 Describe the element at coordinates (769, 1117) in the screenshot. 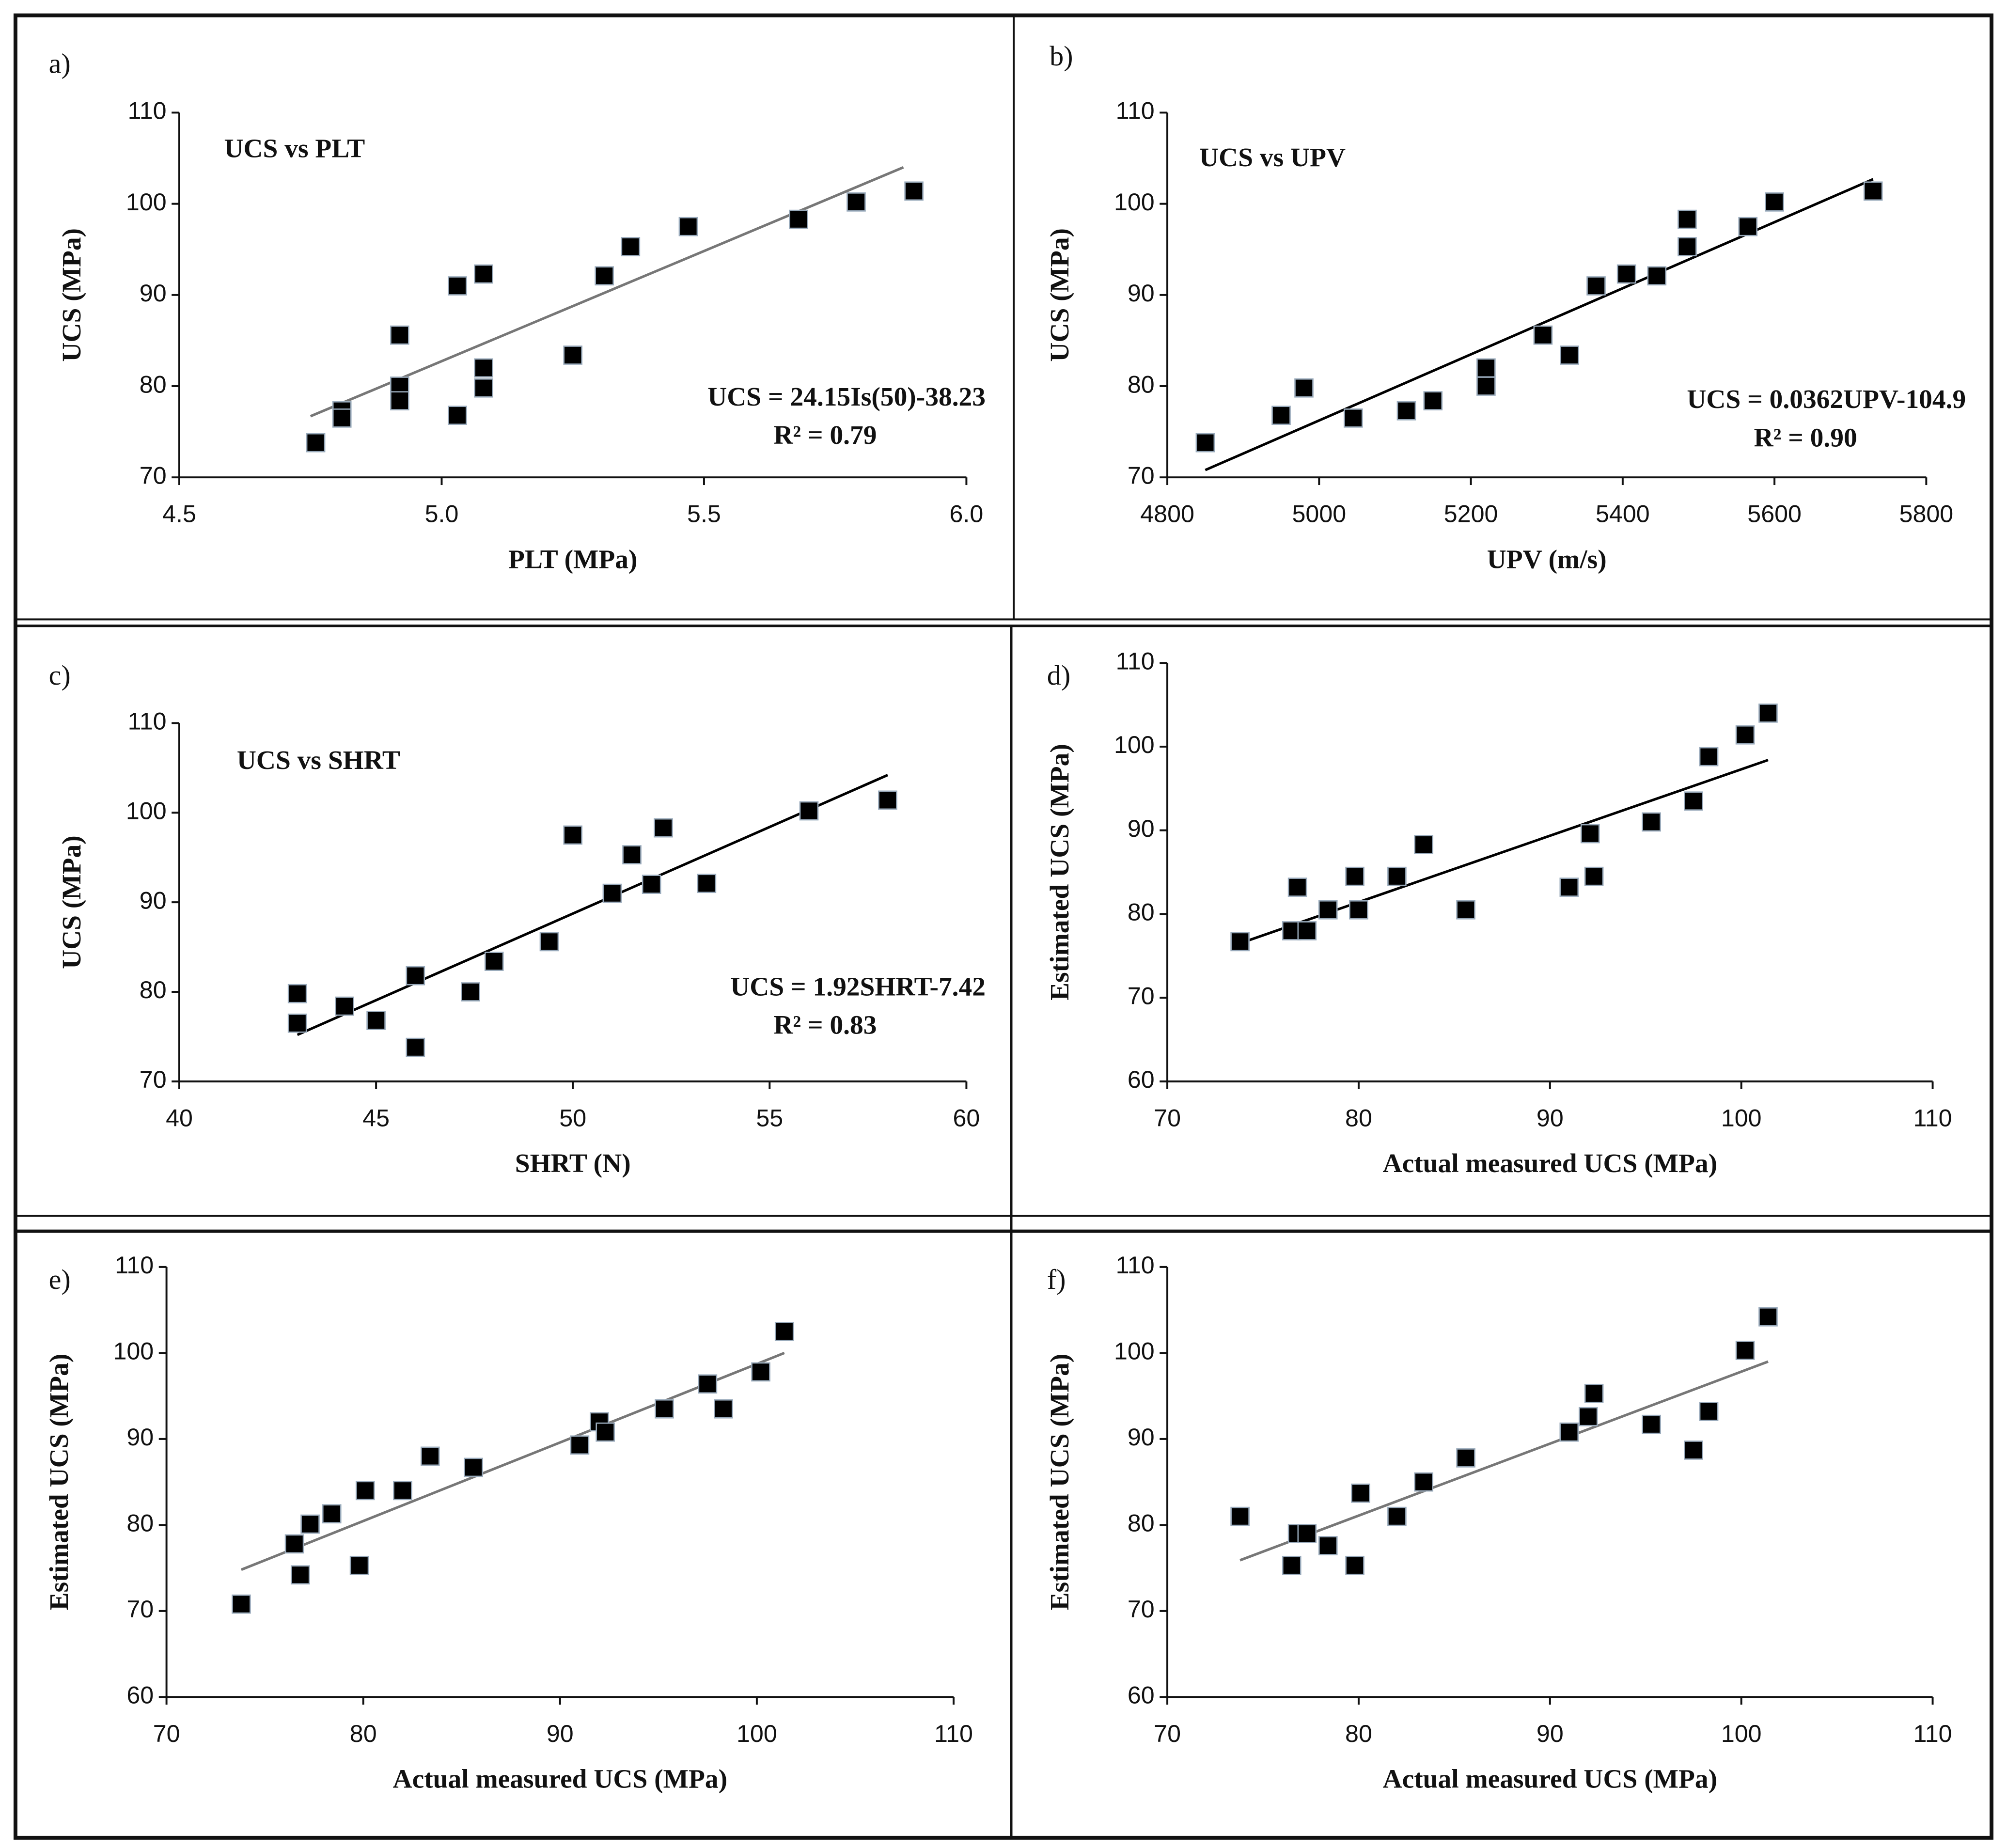

I see `x-tick-label: 55` at that location.